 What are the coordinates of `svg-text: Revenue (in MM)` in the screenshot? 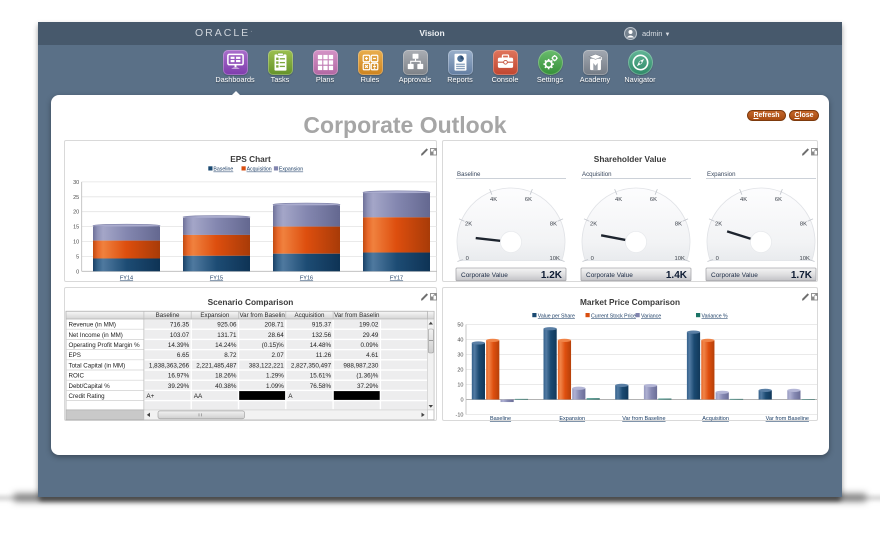 It's located at (92, 325).